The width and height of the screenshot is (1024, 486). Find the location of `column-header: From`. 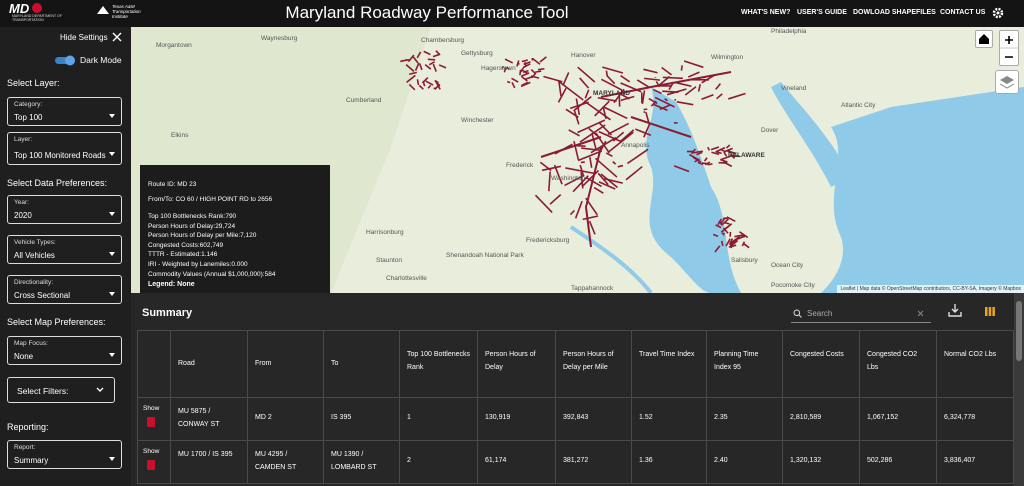

column-header: From is located at coordinates (263, 363).